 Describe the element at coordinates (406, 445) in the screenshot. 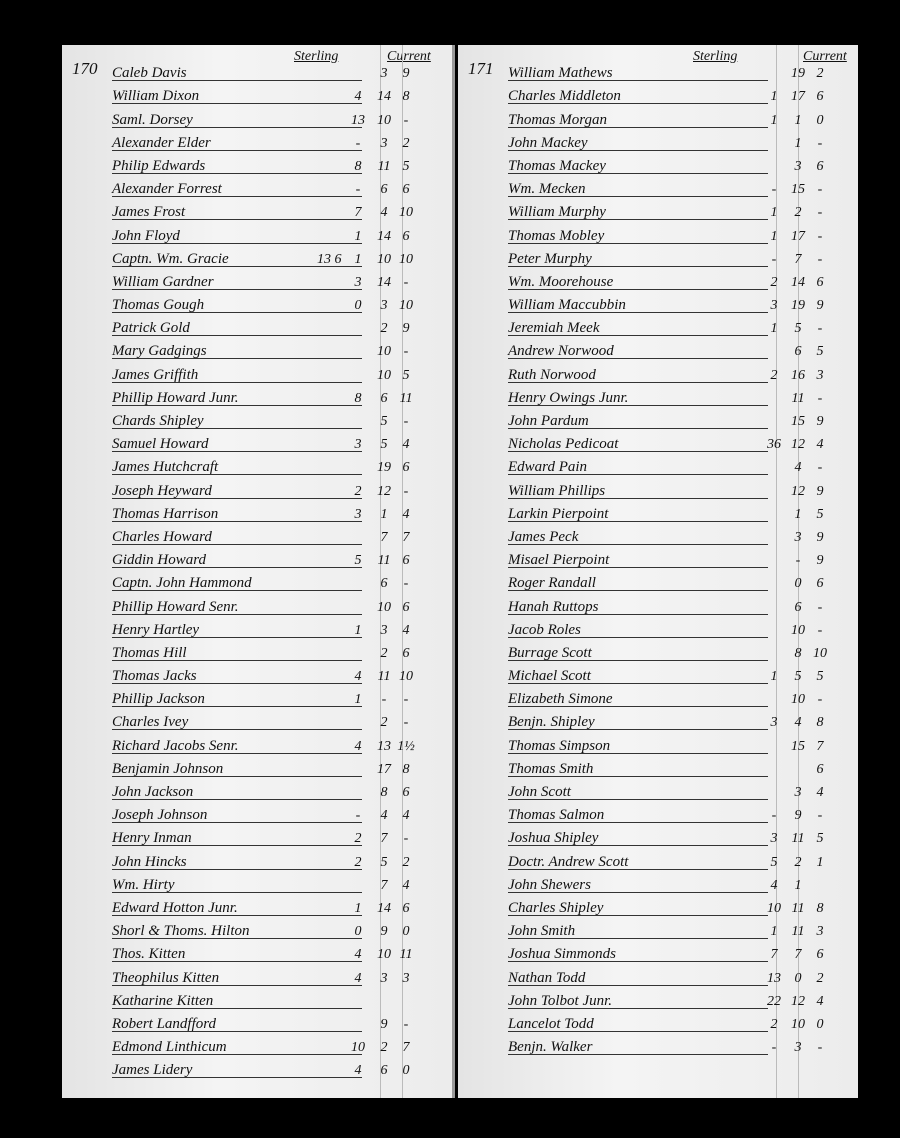

I see `pence: 4` at that location.